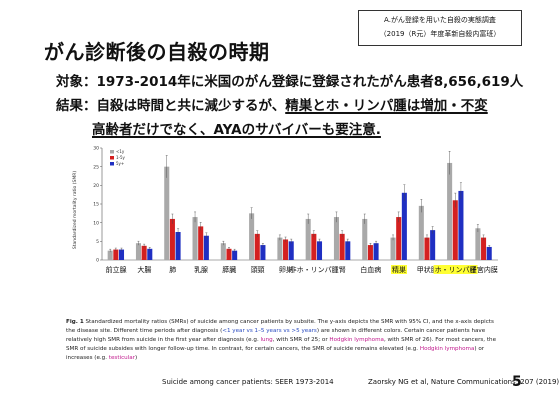 The width and height of the screenshot is (560, 420). I want to click on legend-label: <1y, so click(120, 151).